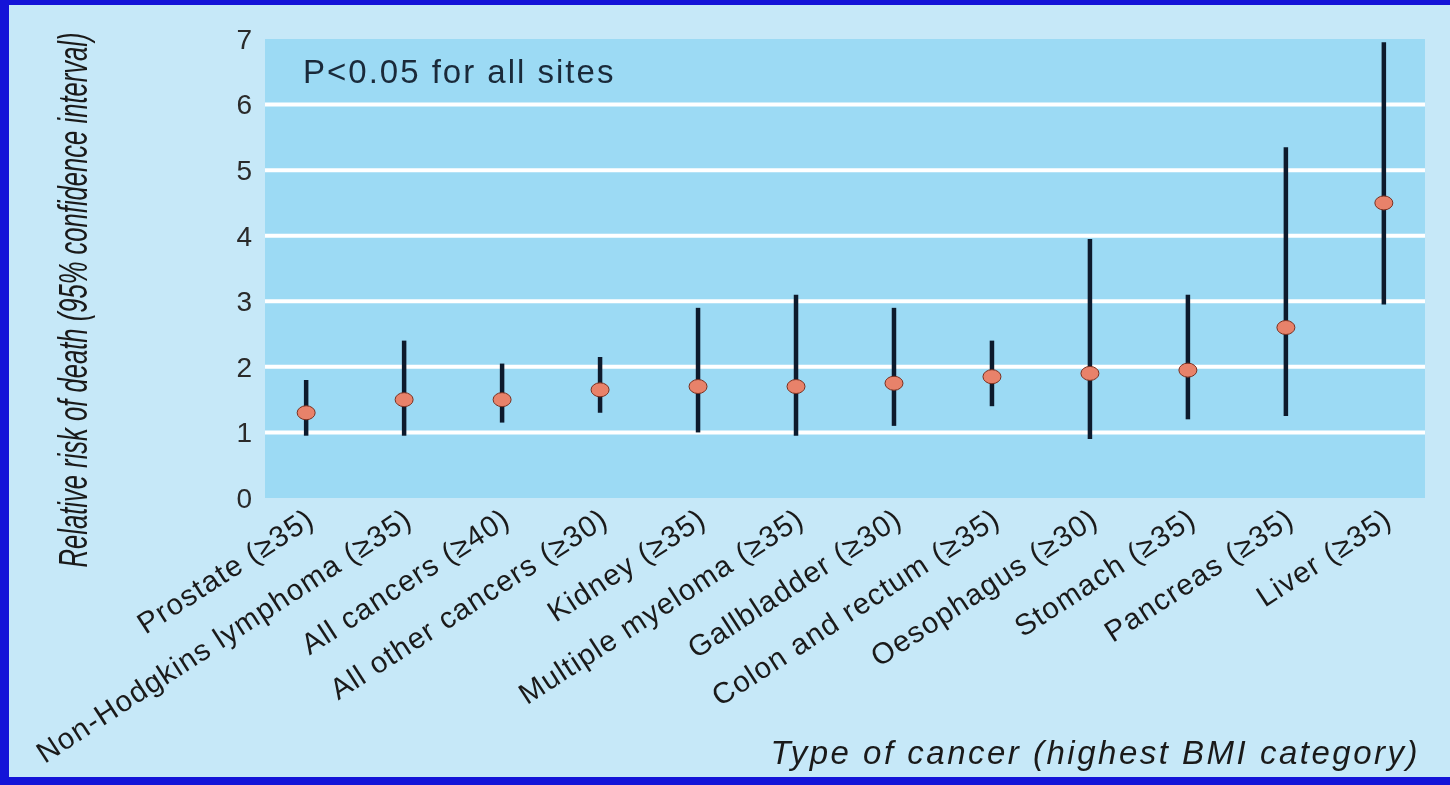  What do you see at coordinates (244, 433) in the screenshot?
I see `y-tick-label: 1` at bounding box center [244, 433].